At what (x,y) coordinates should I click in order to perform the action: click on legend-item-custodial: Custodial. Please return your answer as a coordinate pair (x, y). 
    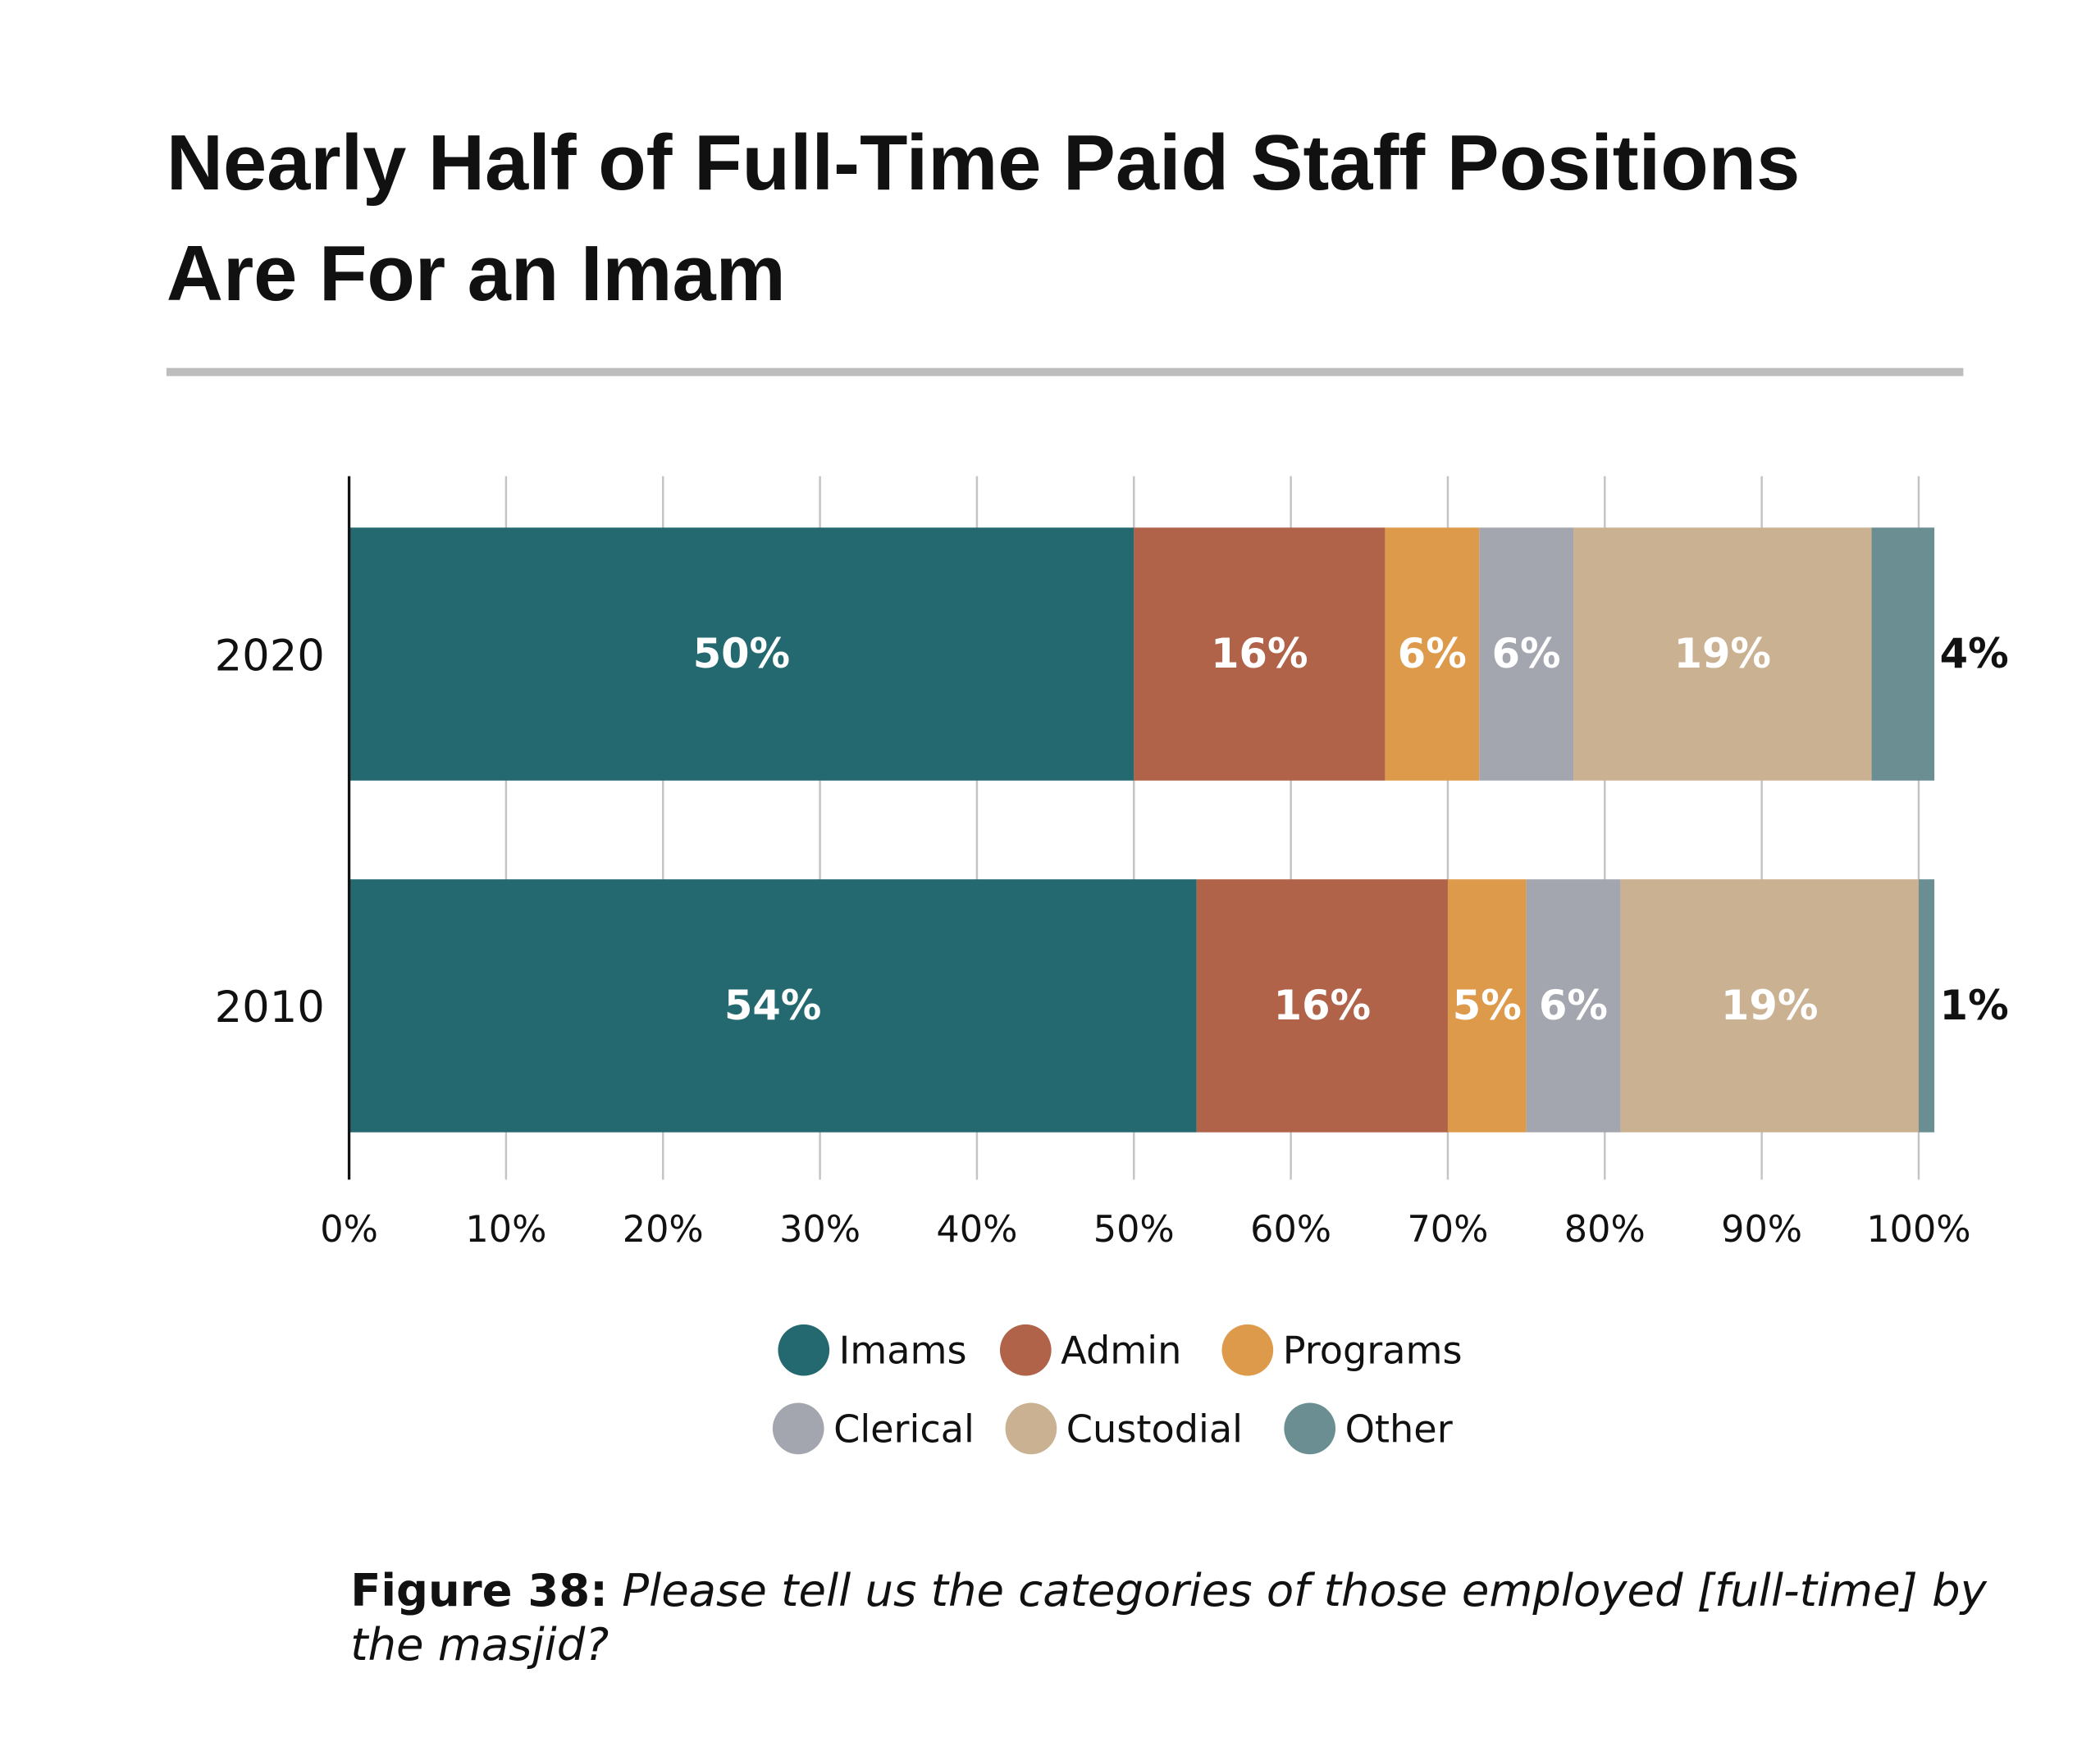
    Looking at the image, I should click on (1124, 1428).